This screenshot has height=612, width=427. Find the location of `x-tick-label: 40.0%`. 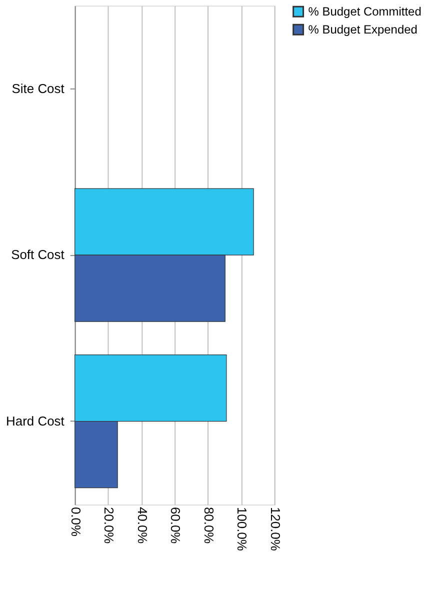

x-tick-label: 40.0% is located at coordinates (142, 525).